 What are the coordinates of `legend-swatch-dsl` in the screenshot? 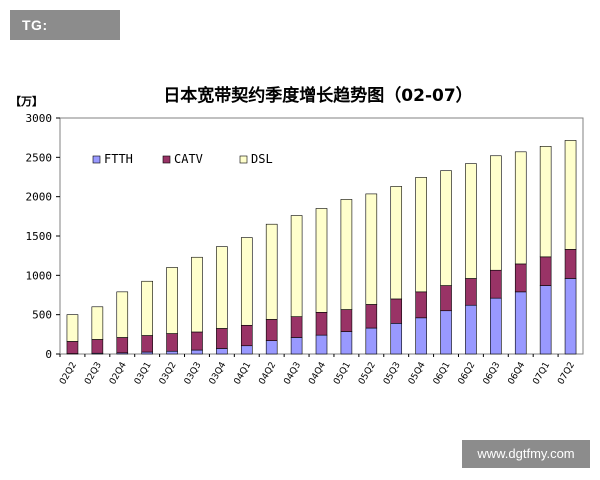 It's located at (243, 159).